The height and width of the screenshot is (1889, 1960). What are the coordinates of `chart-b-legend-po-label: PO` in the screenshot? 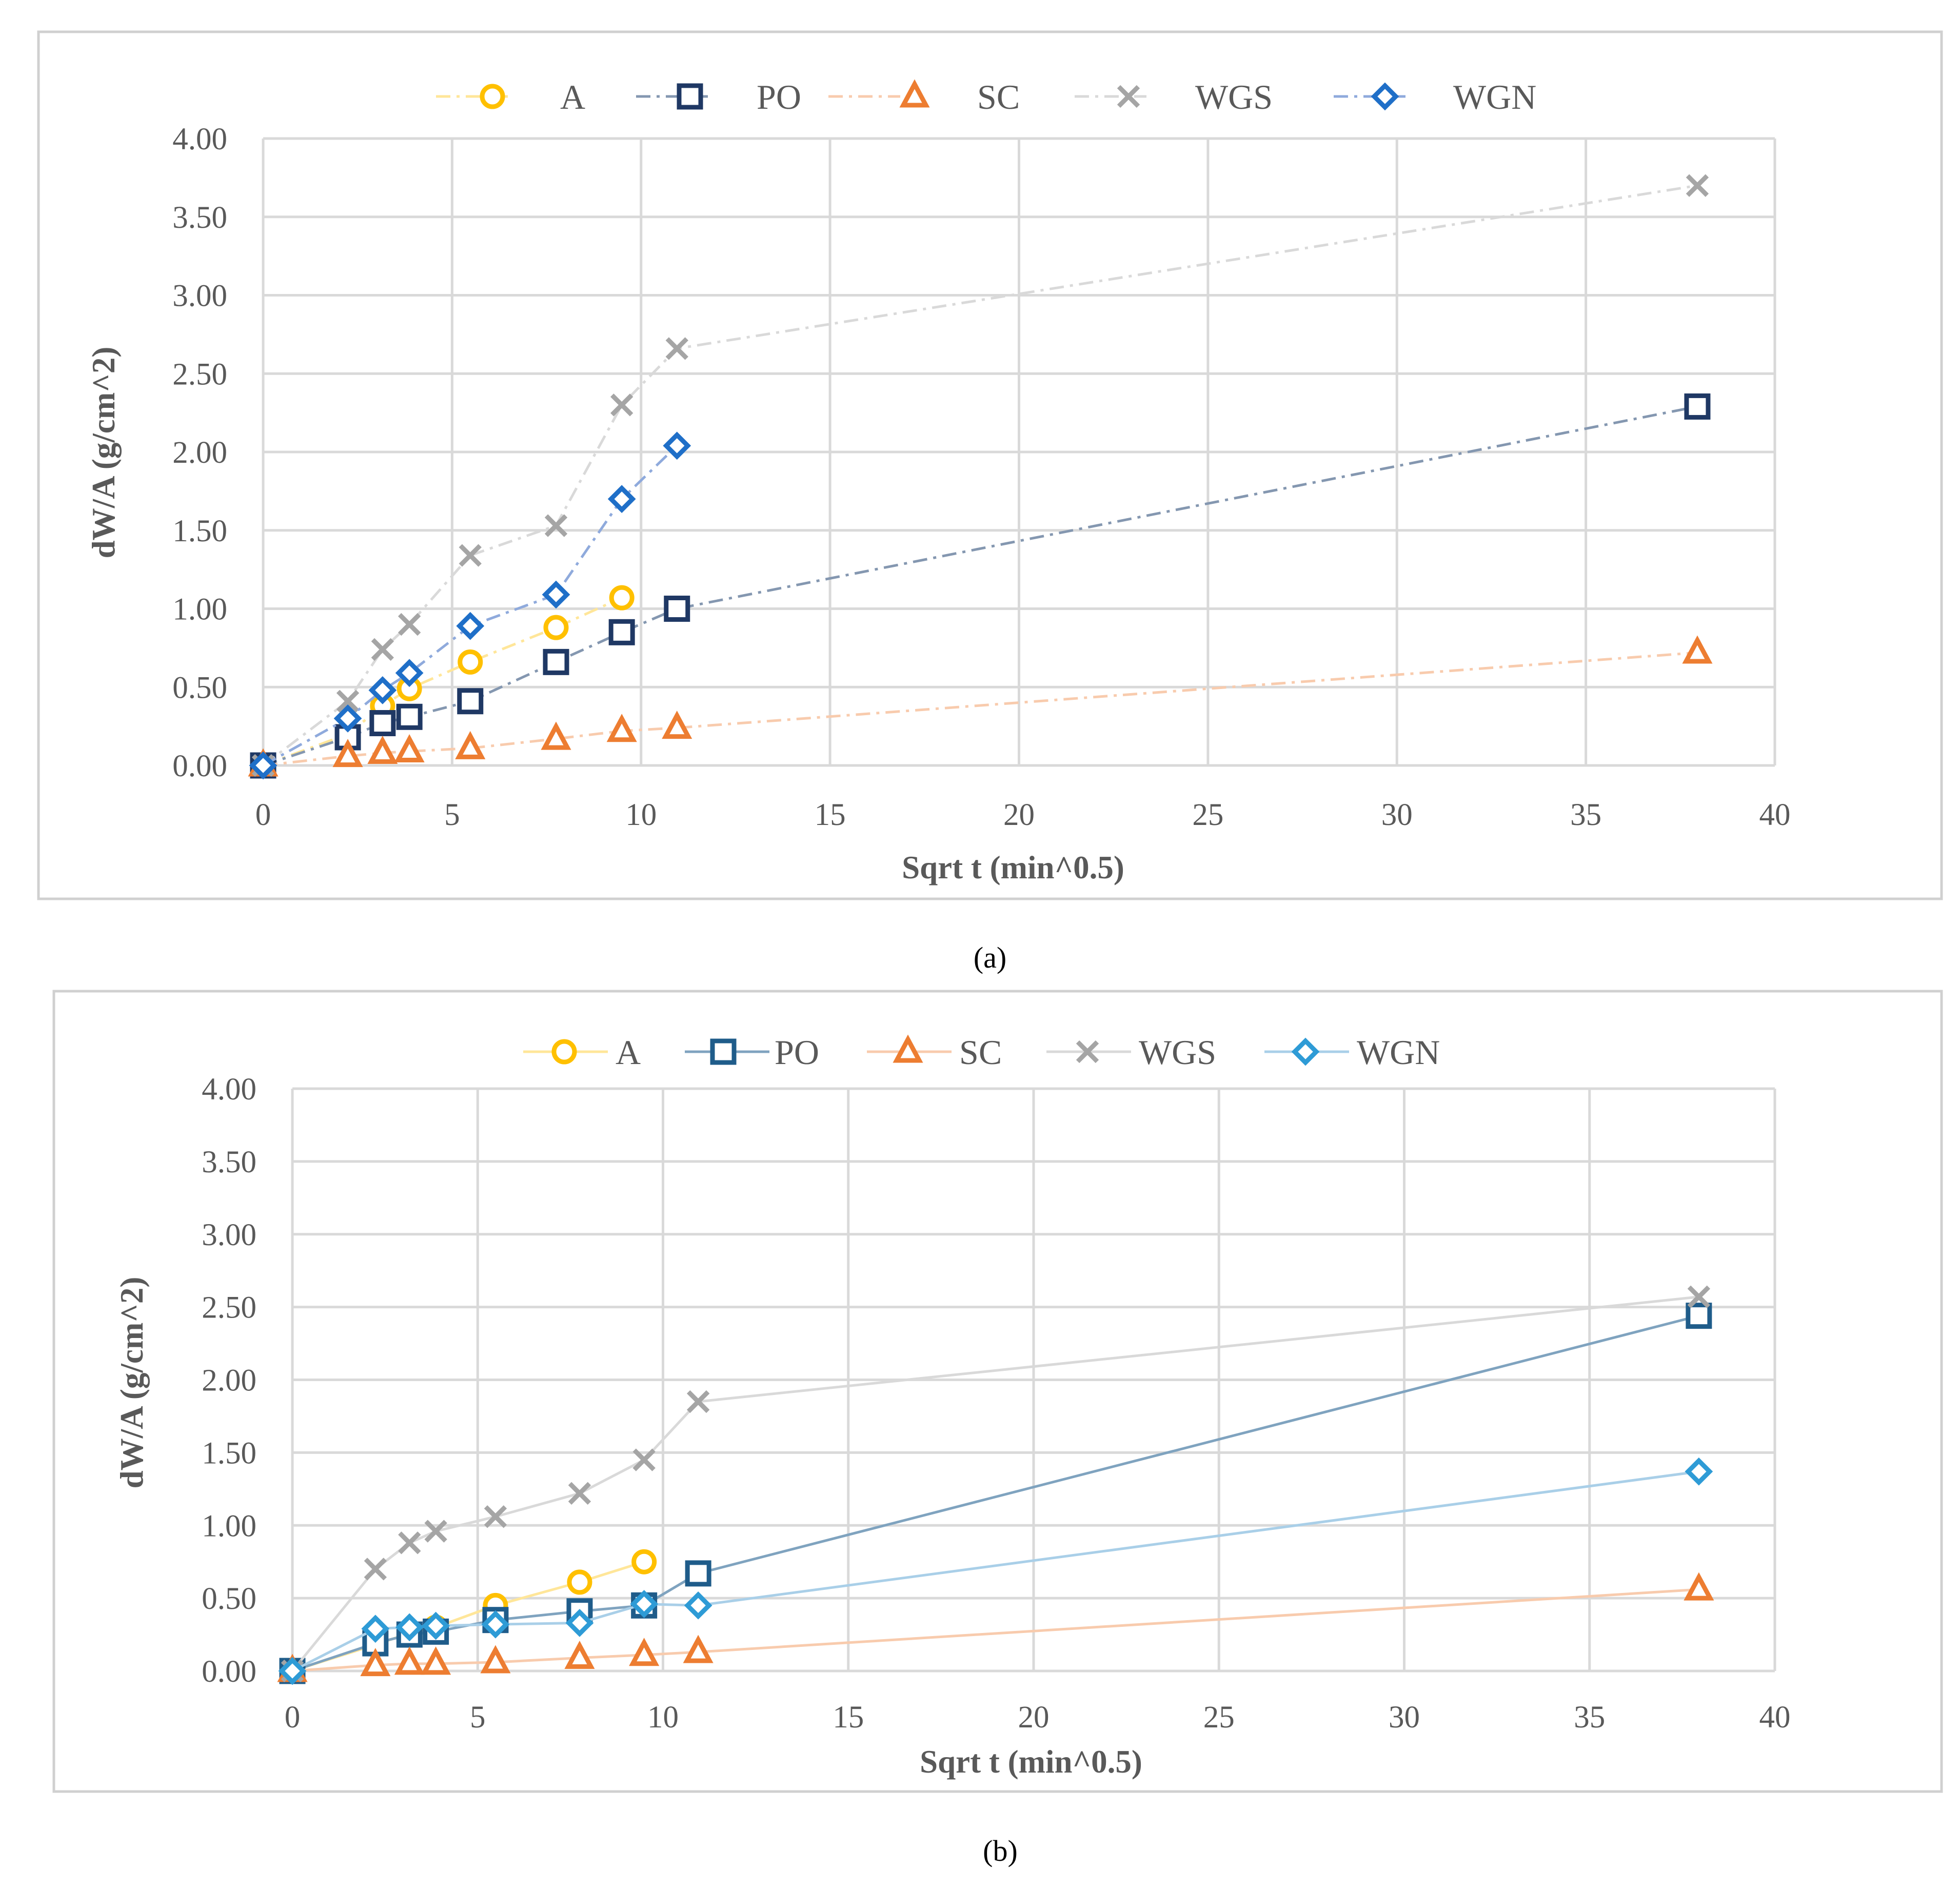 It's located at (797, 1052).